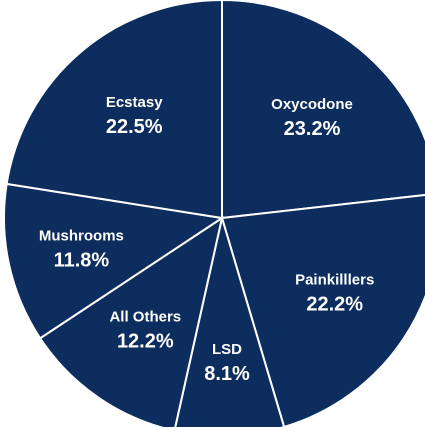 The width and height of the screenshot is (425, 427). What do you see at coordinates (334, 280) in the screenshot?
I see `slice-label-painkilllers: Painkilllers` at bounding box center [334, 280].